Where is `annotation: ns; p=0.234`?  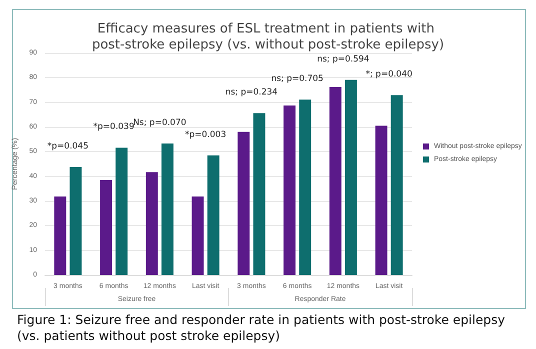
annotation: ns; p=0.234 is located at coordinates (251, 93).